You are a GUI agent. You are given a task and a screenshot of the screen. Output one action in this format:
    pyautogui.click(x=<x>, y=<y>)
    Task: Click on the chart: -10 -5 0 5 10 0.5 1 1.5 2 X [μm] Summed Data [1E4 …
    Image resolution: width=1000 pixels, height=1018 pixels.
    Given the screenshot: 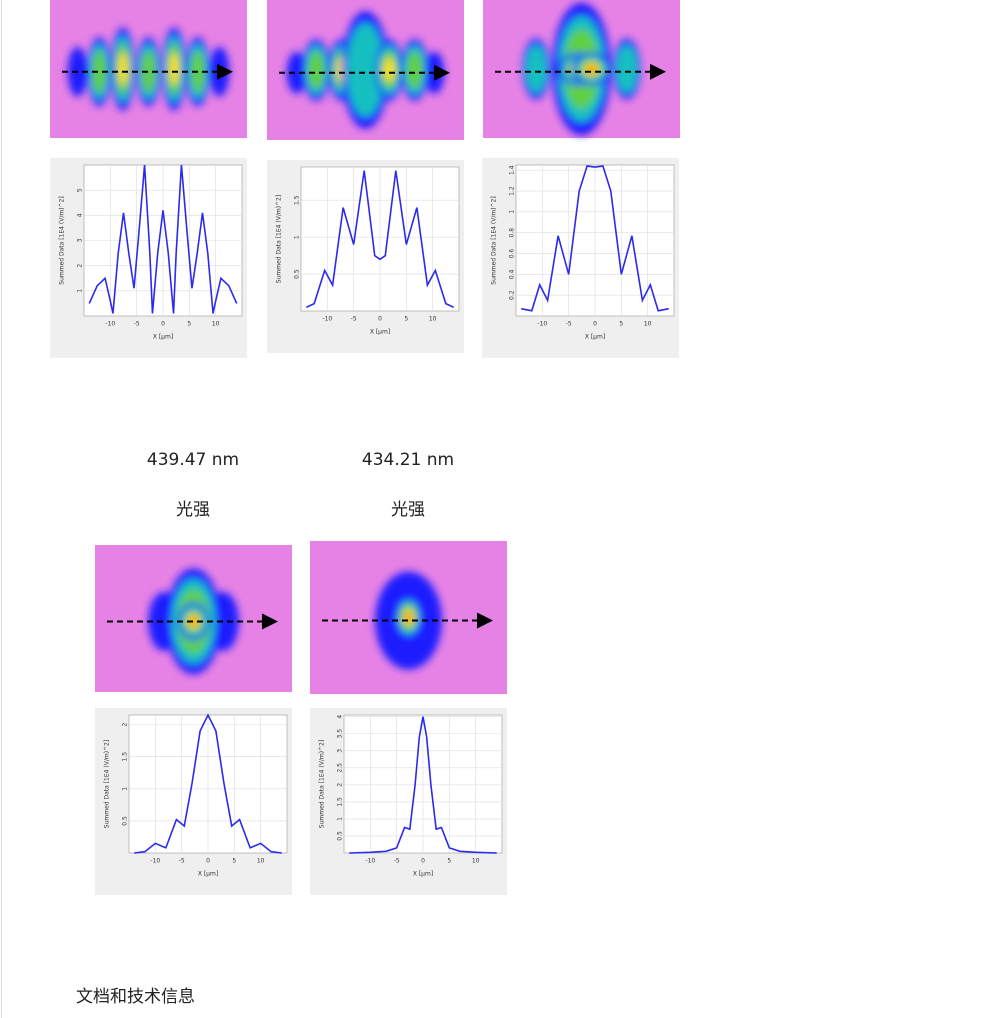 What is the action you would take?
    pyautogui.click(x=193, y=801)
    